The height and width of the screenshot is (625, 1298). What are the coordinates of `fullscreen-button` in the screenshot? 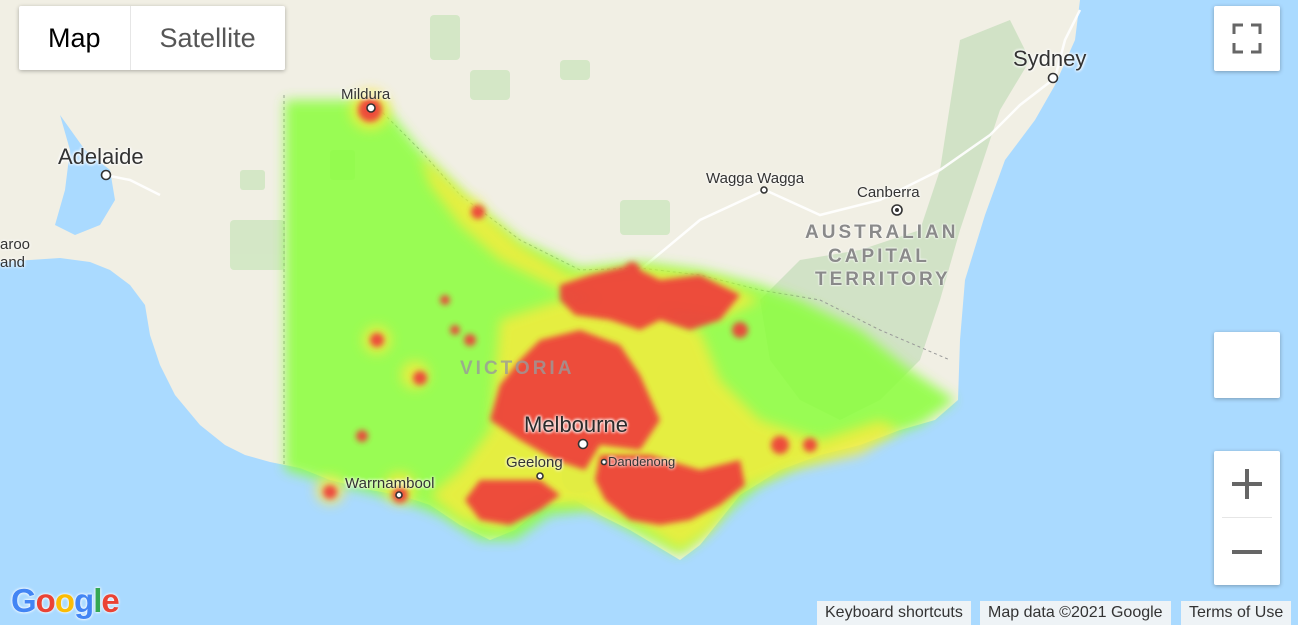 It's located at (1247, 38).